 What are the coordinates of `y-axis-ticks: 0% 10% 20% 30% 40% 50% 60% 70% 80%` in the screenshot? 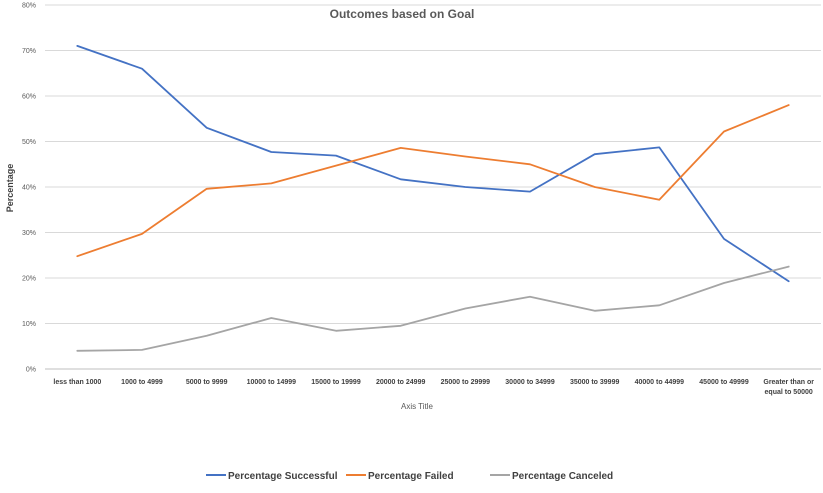 It's located at (29, 188).